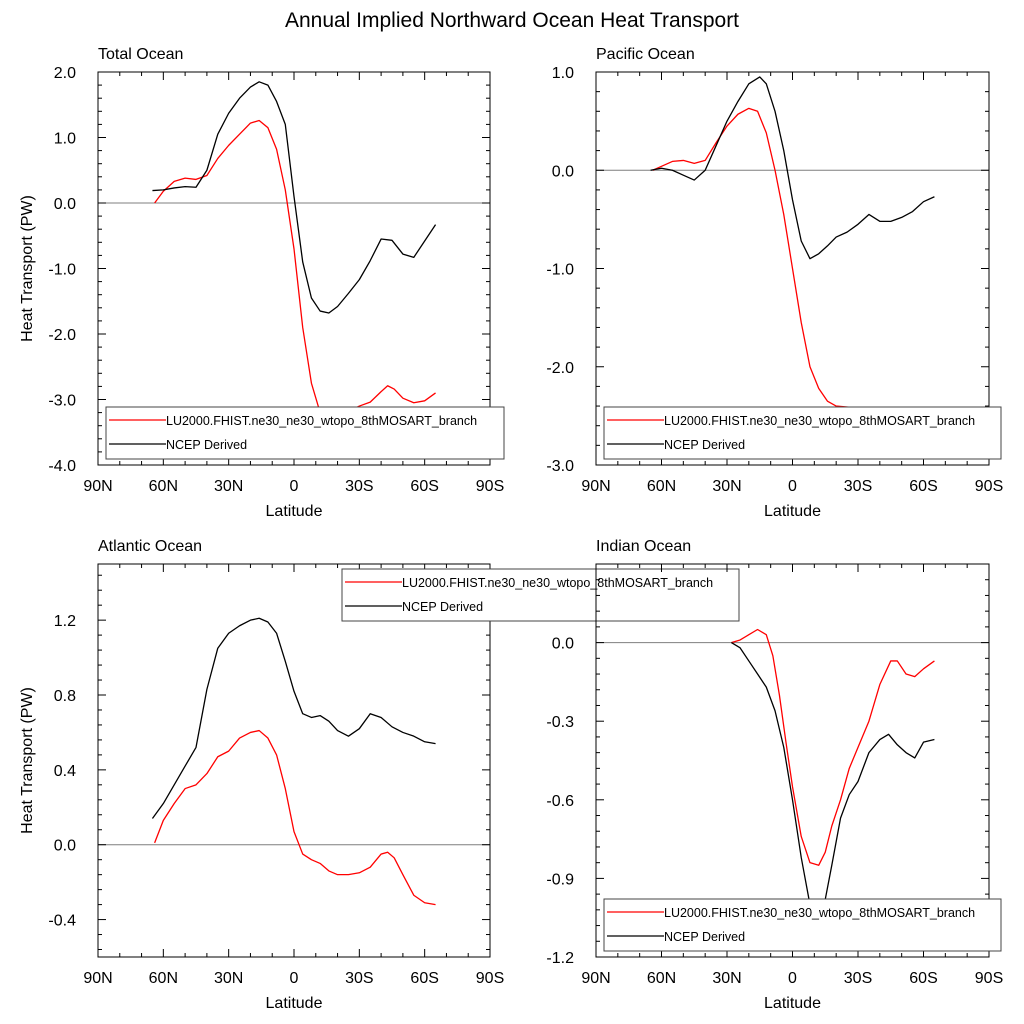 Image resolution: width=1024 pixels, height=1024 pixels. Describe the element at coordinates (645, 54) in the screenshot. I see `panel-title: Pacific Ocean` at that location.